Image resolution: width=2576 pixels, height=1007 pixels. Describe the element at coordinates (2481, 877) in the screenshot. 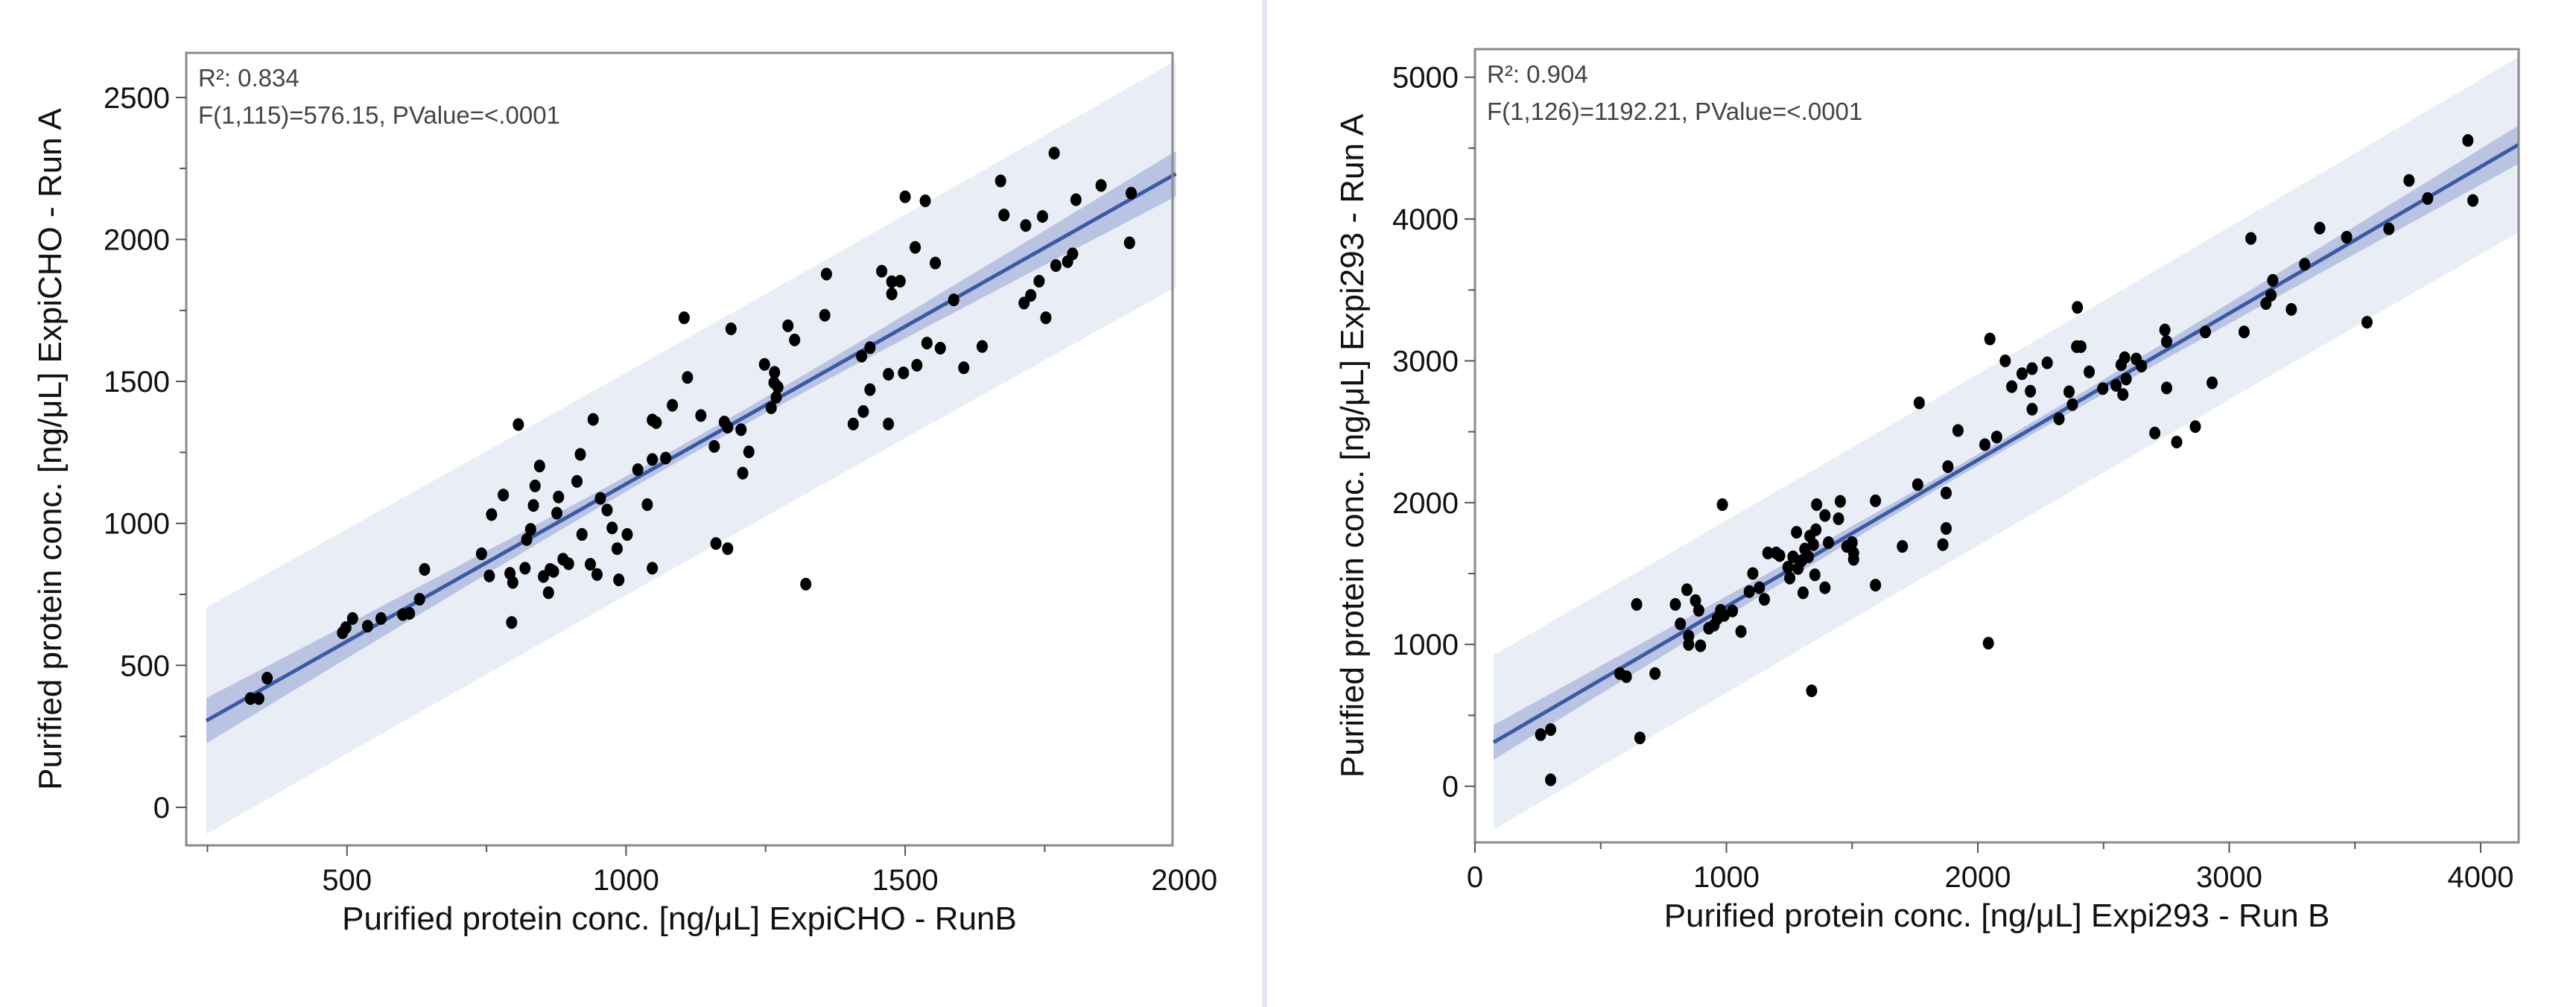

I see `x-tick-label: 4000` at that location.